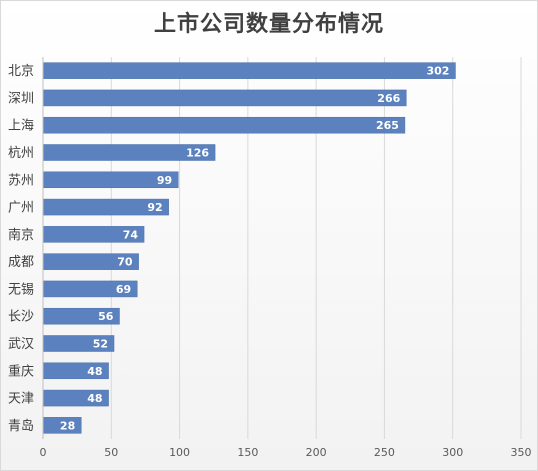 The height and width of the screenshot is (471, 538). I want to click on data-label: 302, so click(437, 71).